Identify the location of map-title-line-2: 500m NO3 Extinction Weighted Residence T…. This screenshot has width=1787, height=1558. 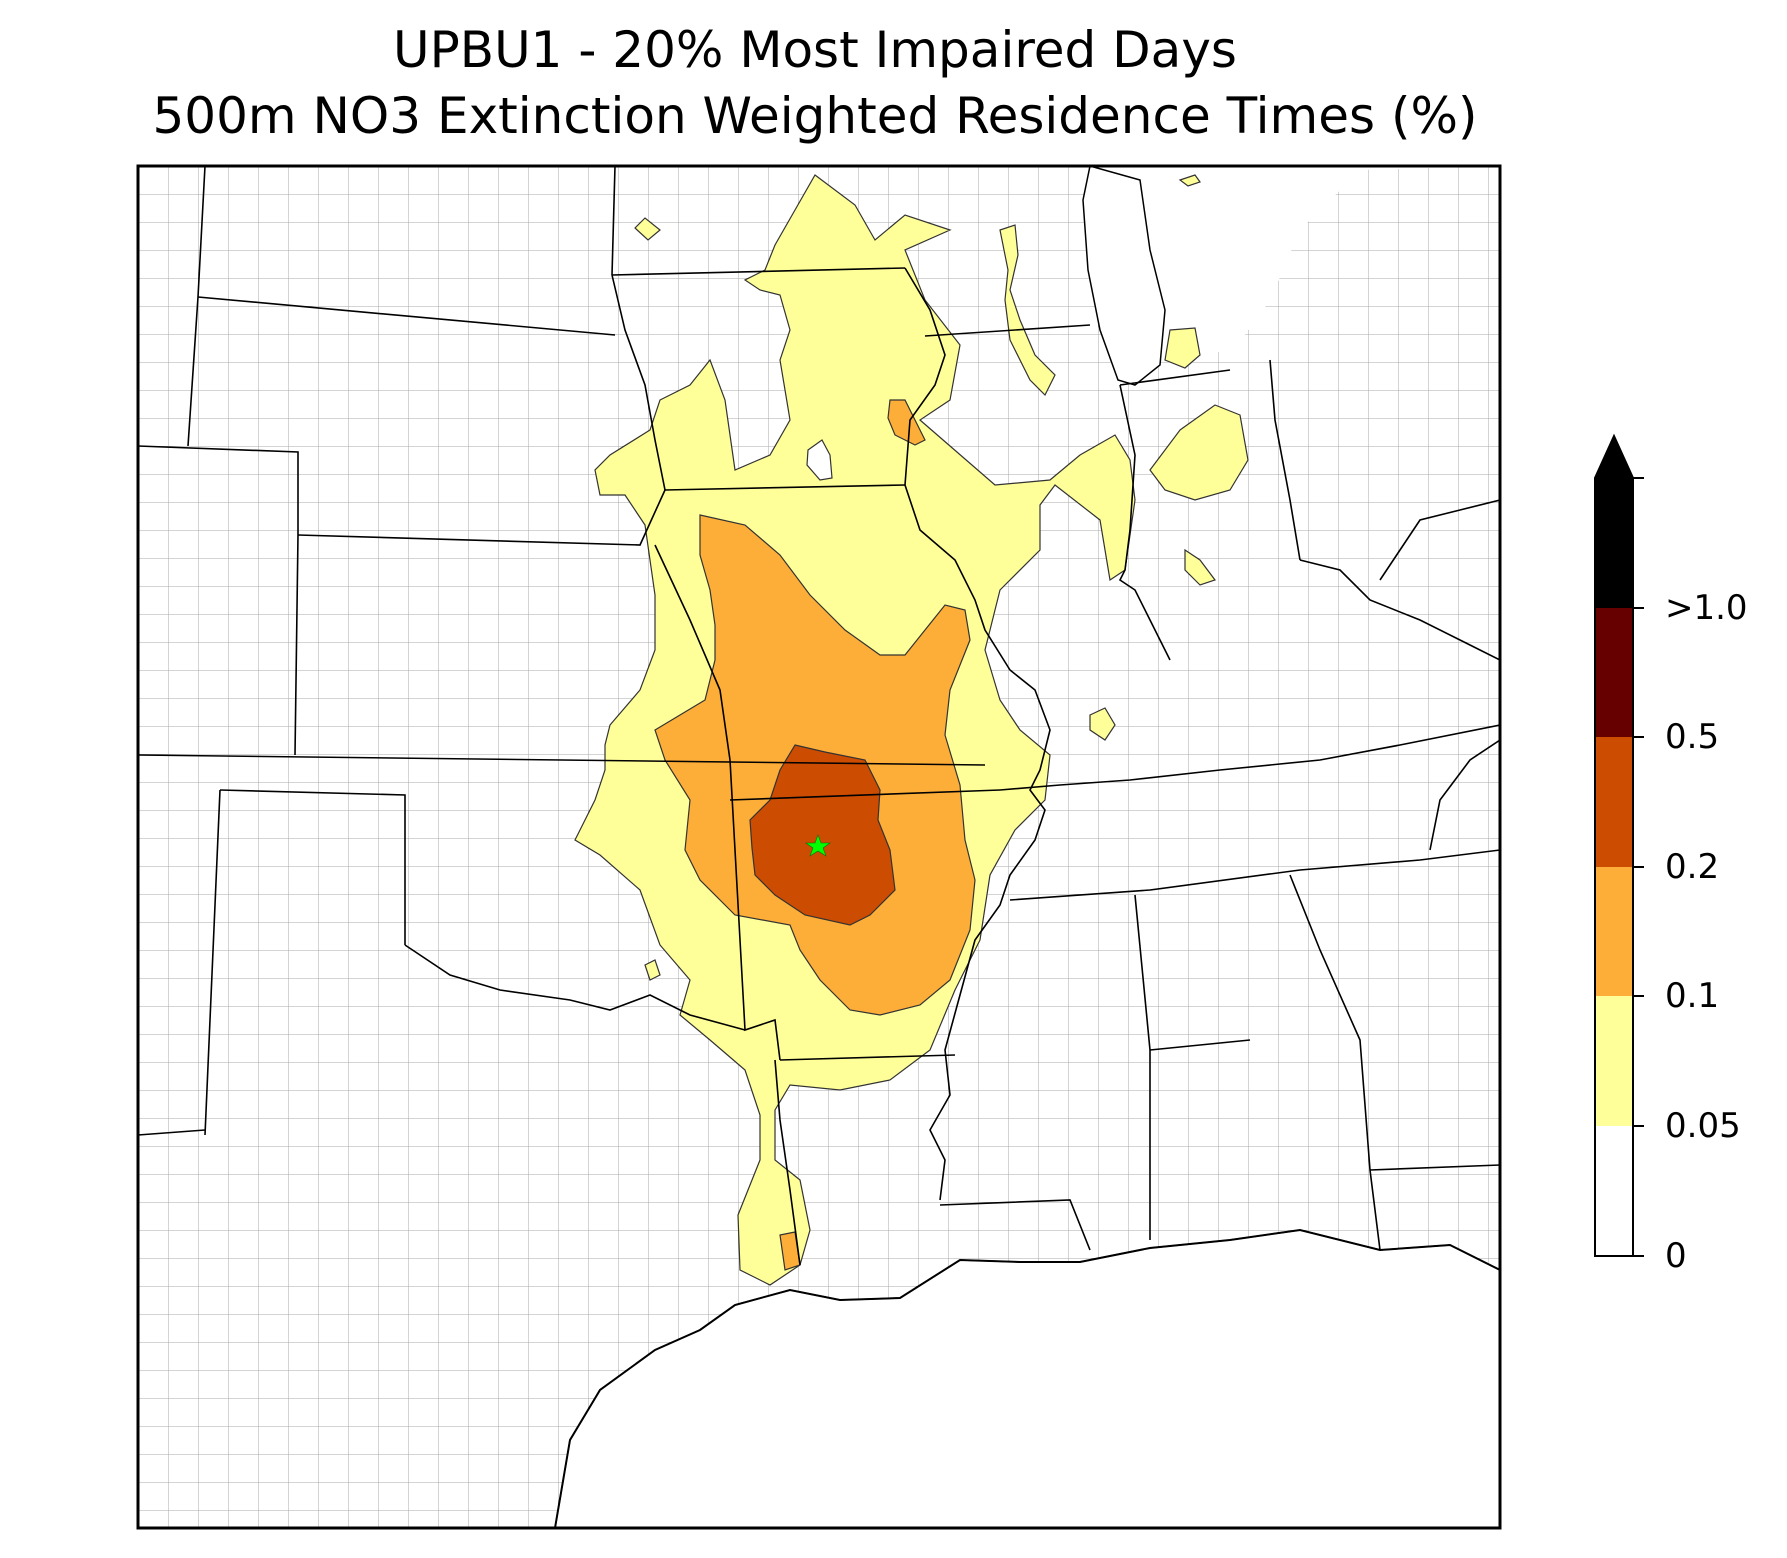
(815, 116).